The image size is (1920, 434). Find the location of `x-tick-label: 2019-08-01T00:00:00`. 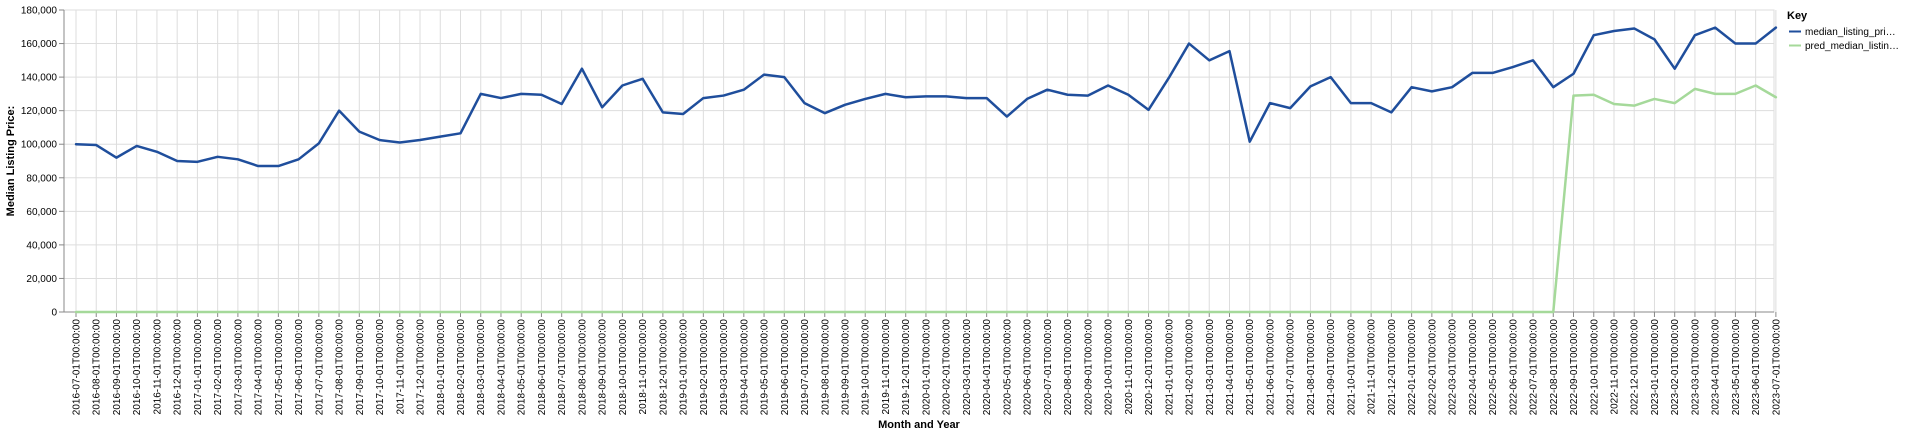

x-tick-label: 2019-08-01T00:00:00 is located at coordinates (825, 367).